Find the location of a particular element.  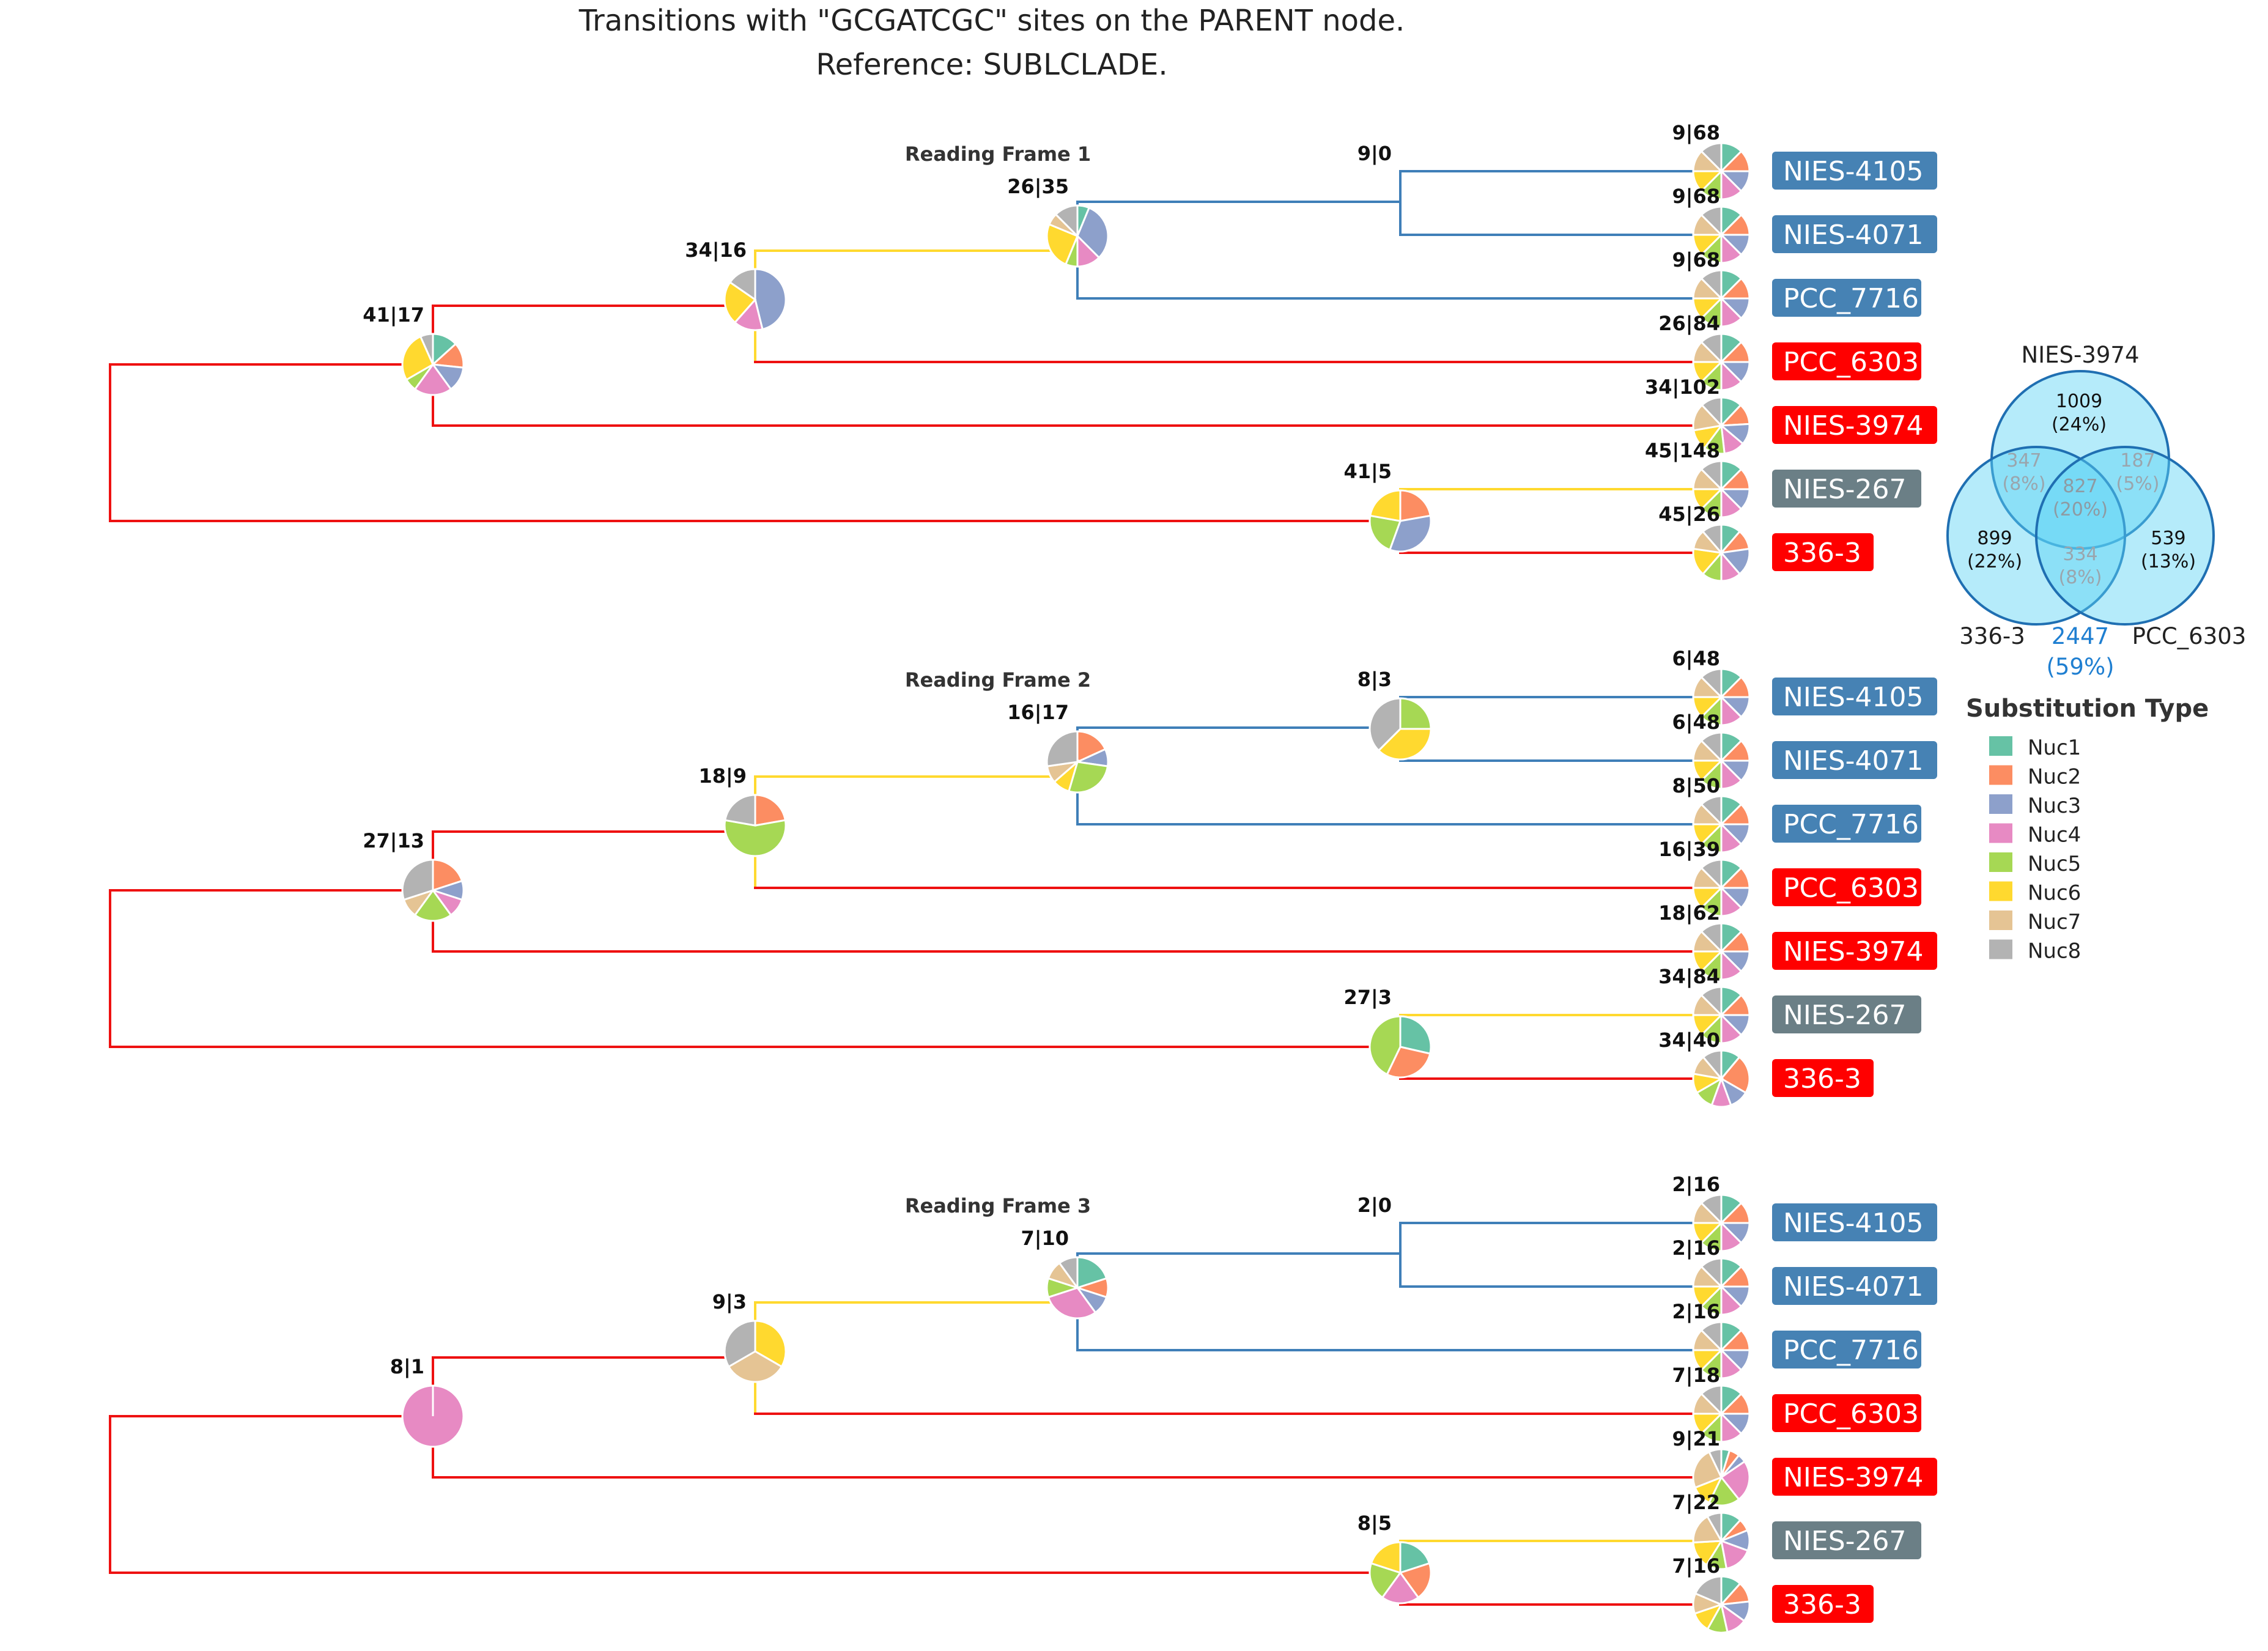

leaf-count: 8|50 is located at coordinates (1696, 786).